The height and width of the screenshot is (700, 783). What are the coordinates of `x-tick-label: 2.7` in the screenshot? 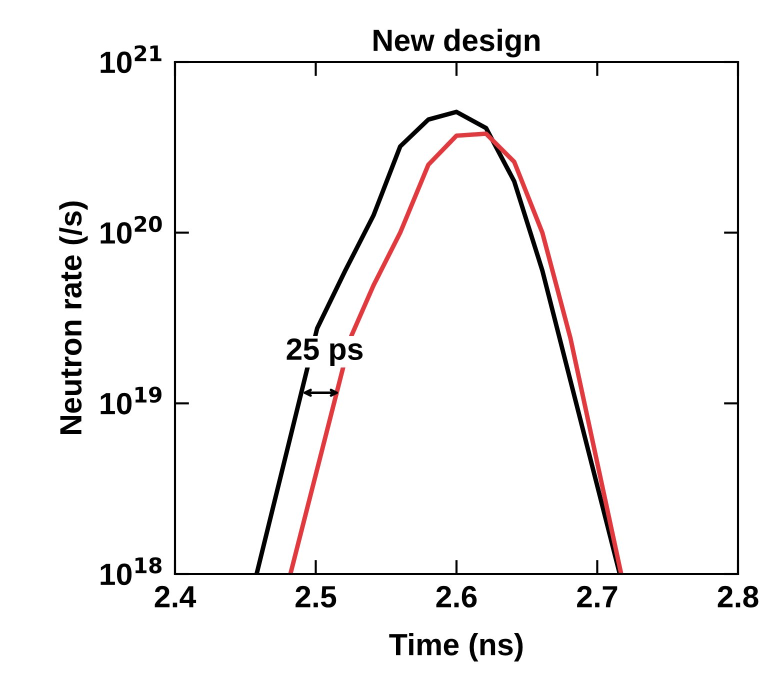 It's located at (597, 597).